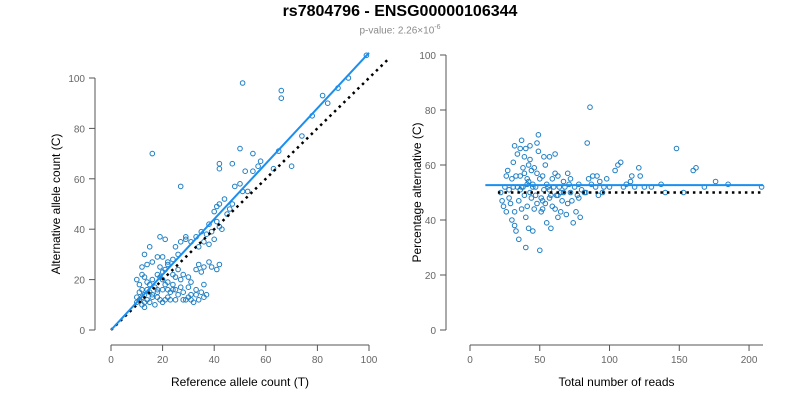 Image resolution: width=800 pixels, height=400 pixels. Describe the element at coordinates (417, 192) in the screenshot. I see `right-y-axis-title: Percentage alternative (C)` at that location.